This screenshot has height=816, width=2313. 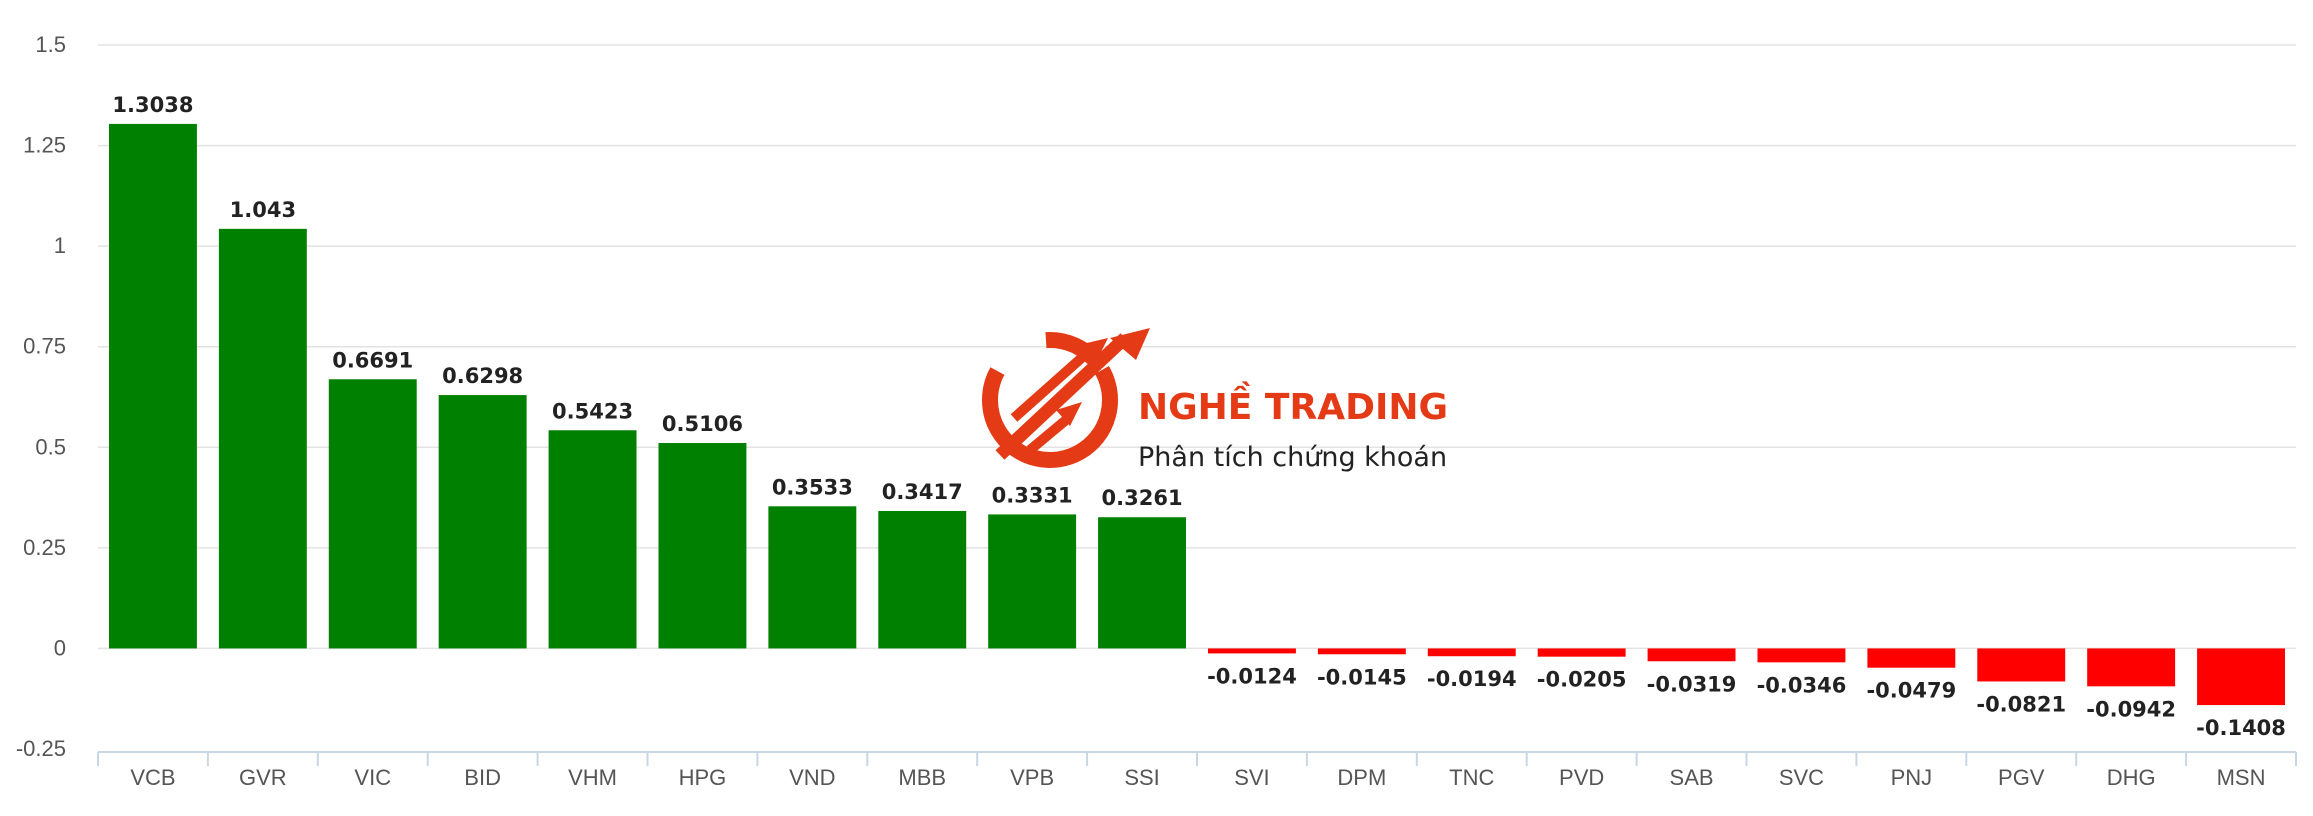 What do you see at coordinates (703, 777) in the screenshot?
I see `x-tick-label: HPG` at bounding box center [703, 777].